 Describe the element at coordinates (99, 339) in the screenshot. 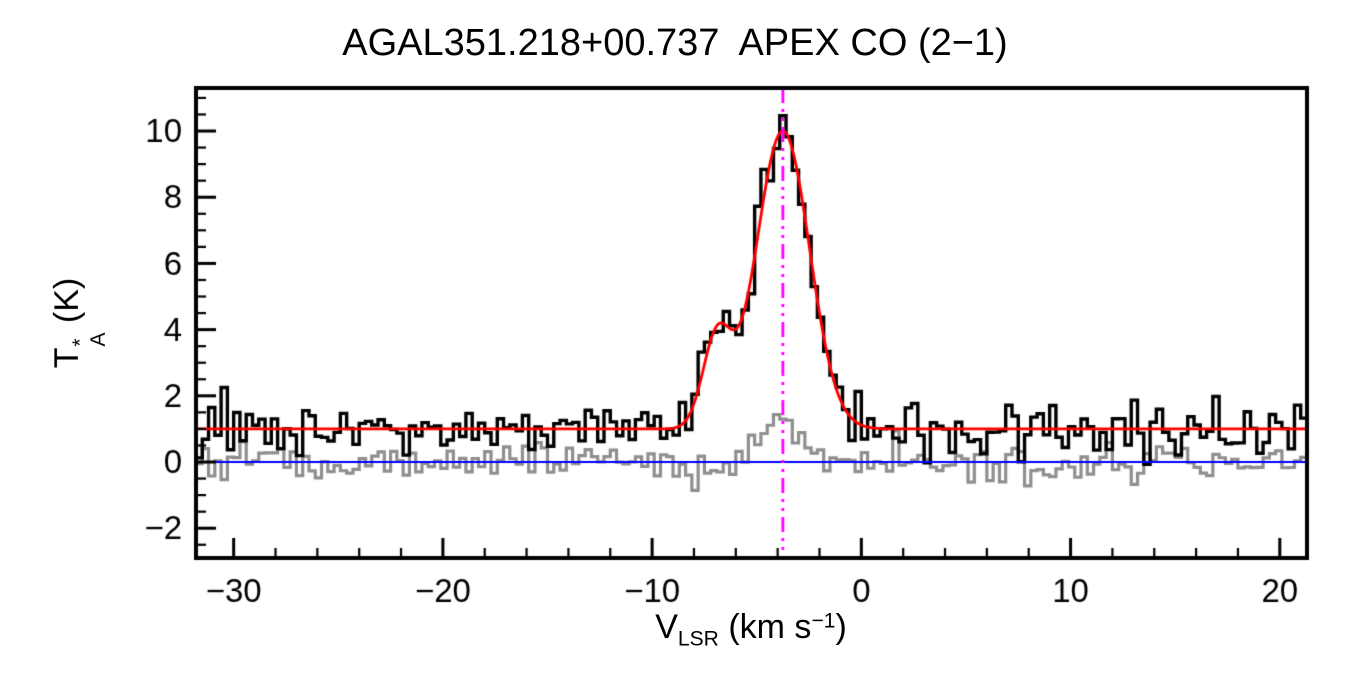

I see `y-axis-subscript: A` at that location.